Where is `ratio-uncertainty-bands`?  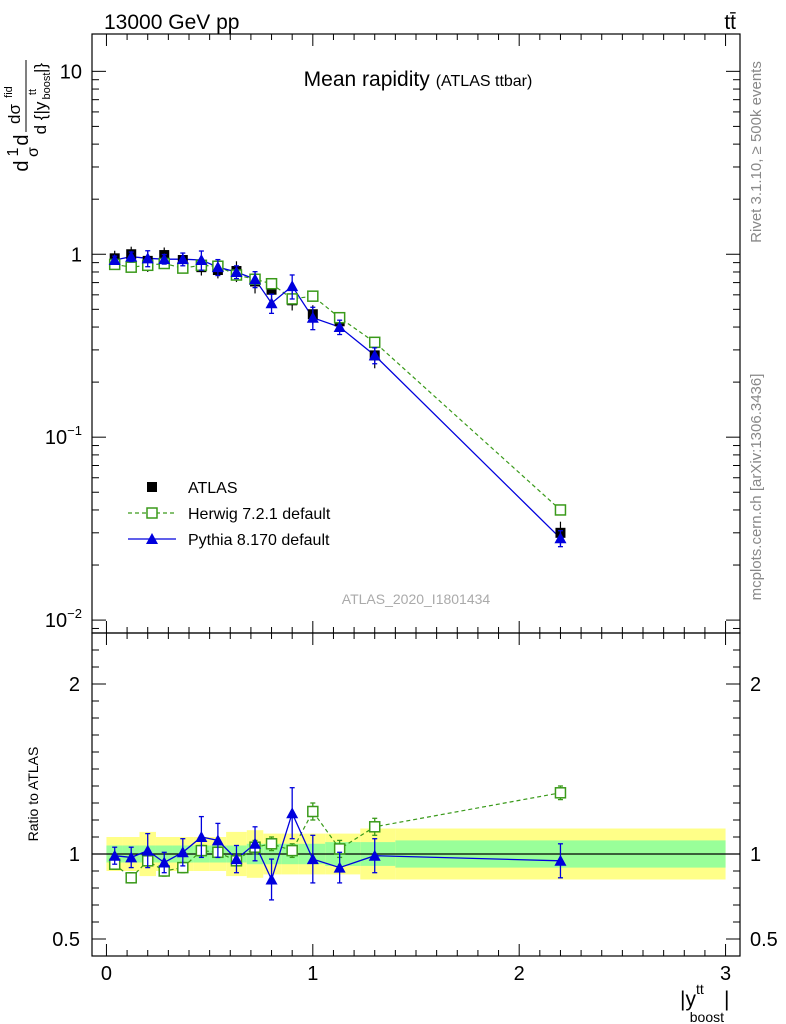 ratio-uncertainty-bands is located at coordinates (416, 854).